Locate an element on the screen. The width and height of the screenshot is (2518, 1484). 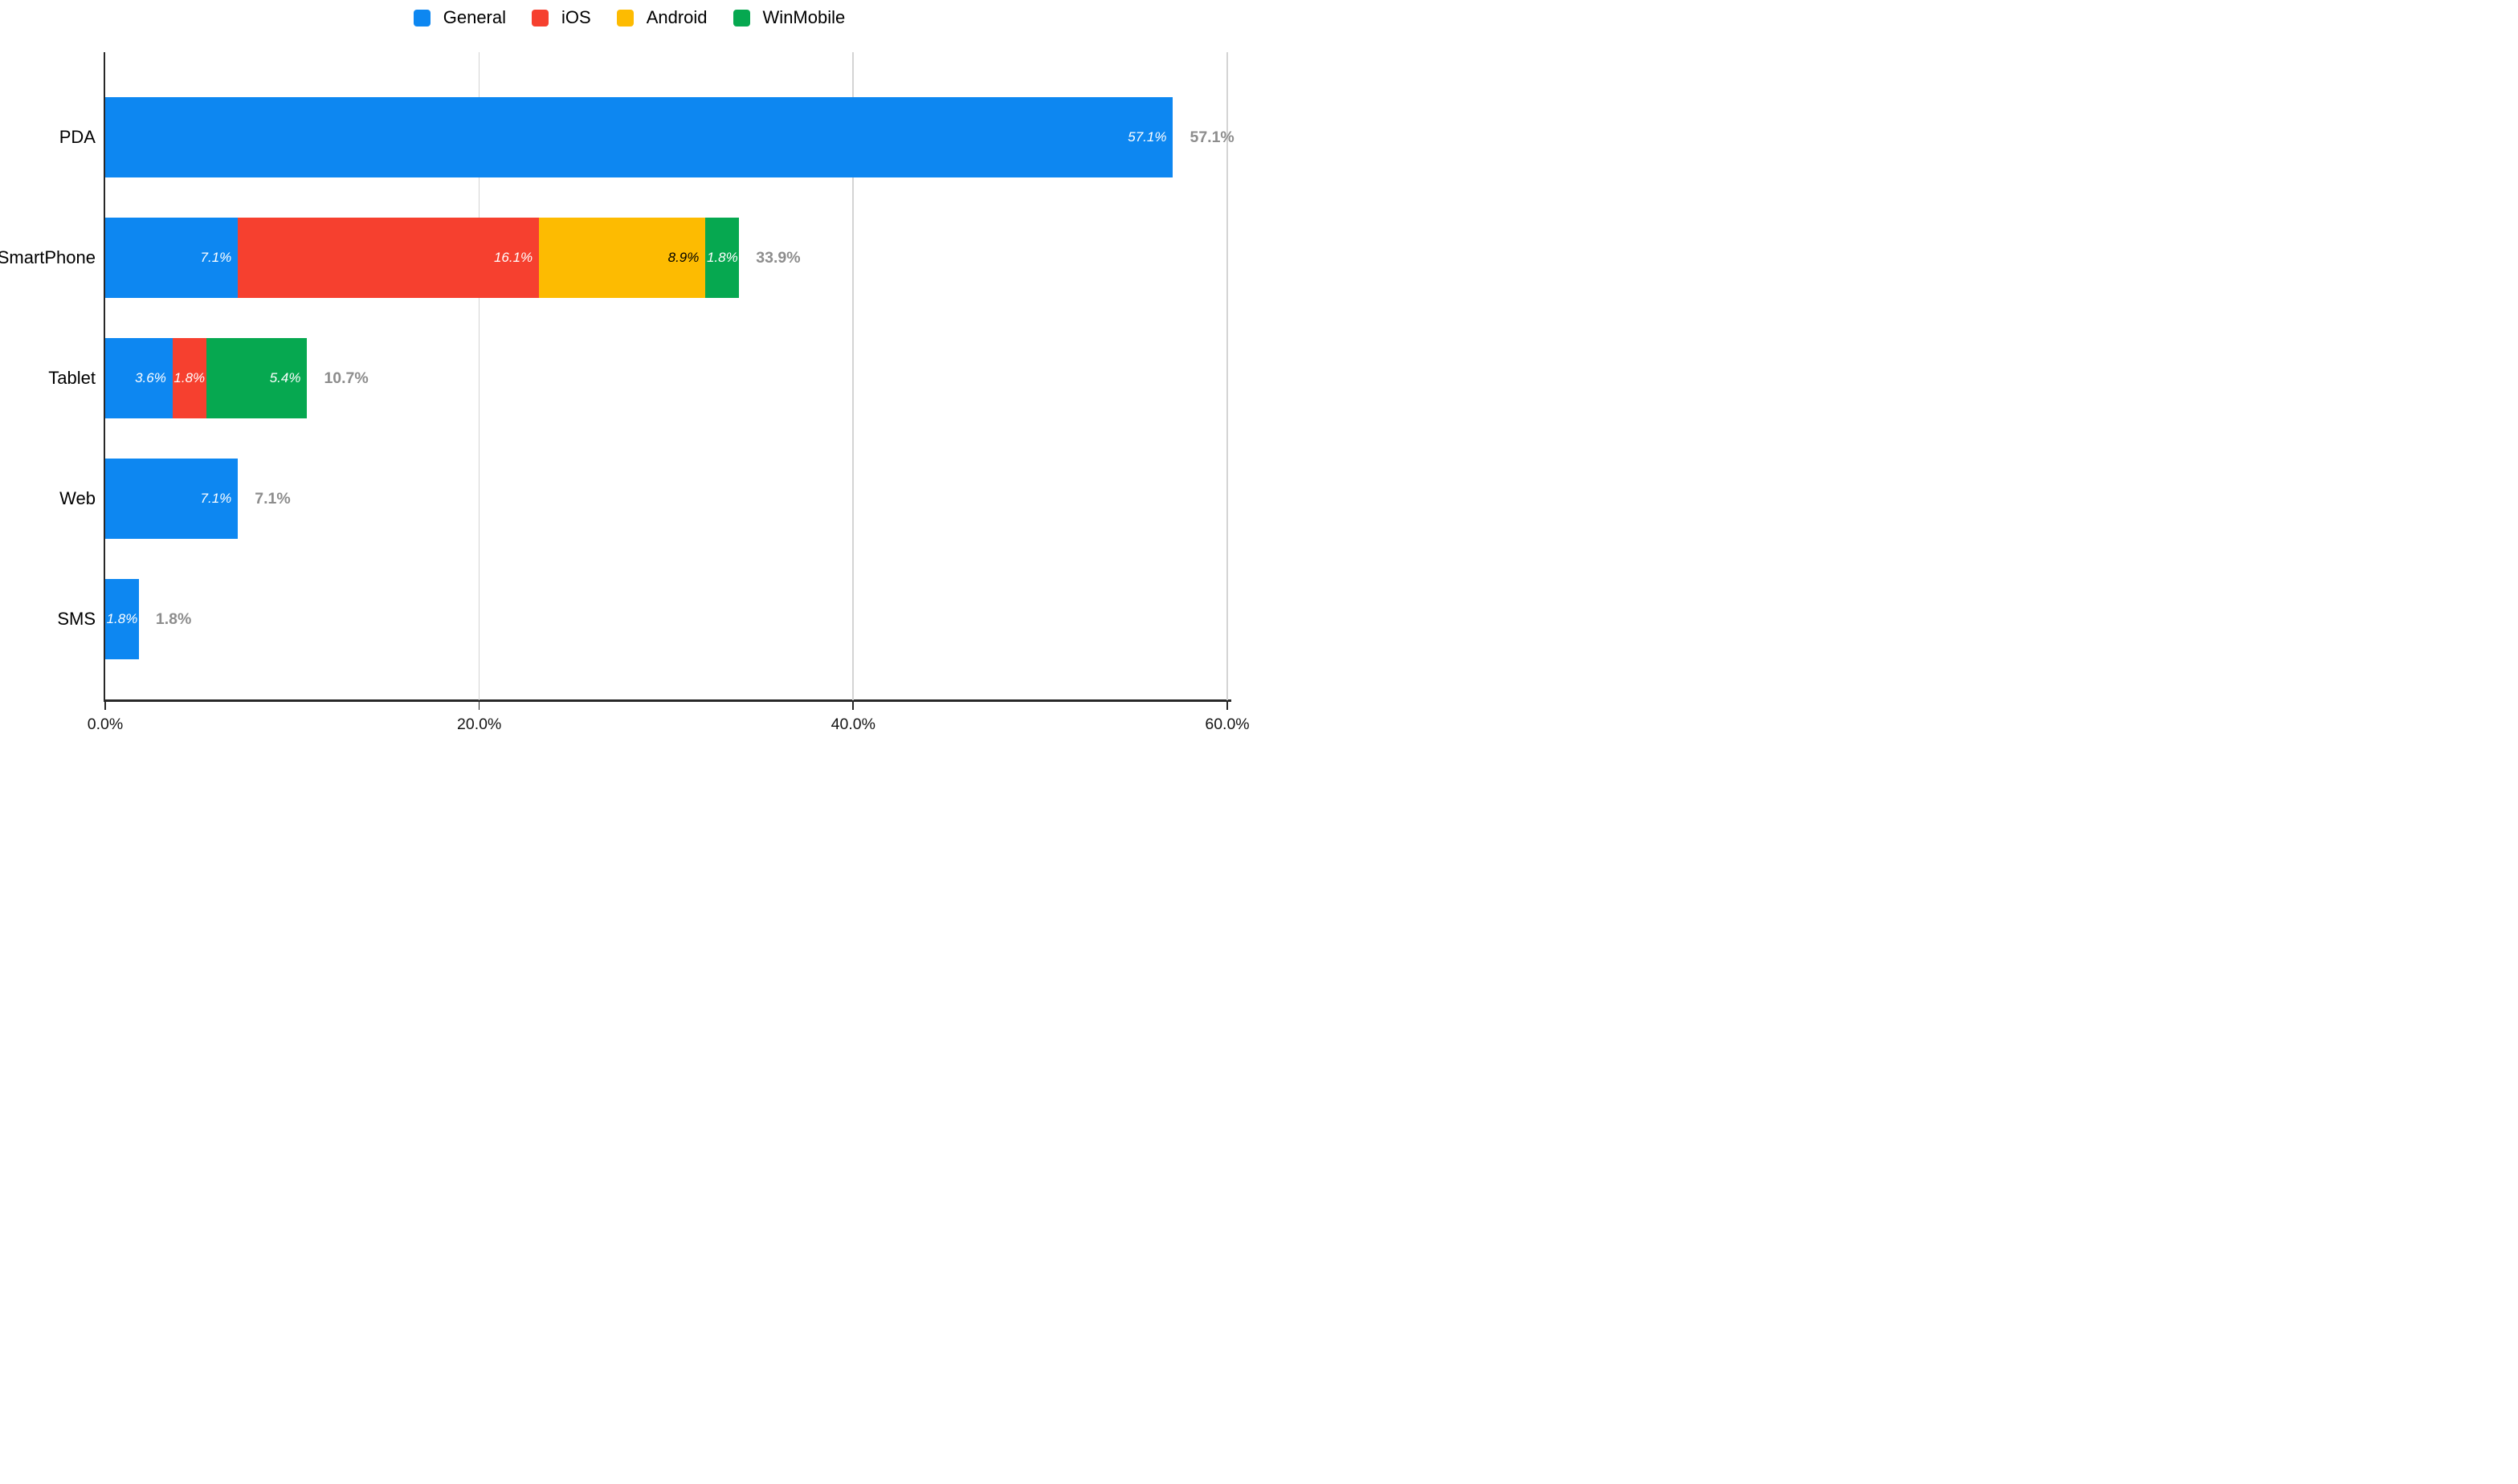
legend-item-label: Android is located at coordinates (677, 17).